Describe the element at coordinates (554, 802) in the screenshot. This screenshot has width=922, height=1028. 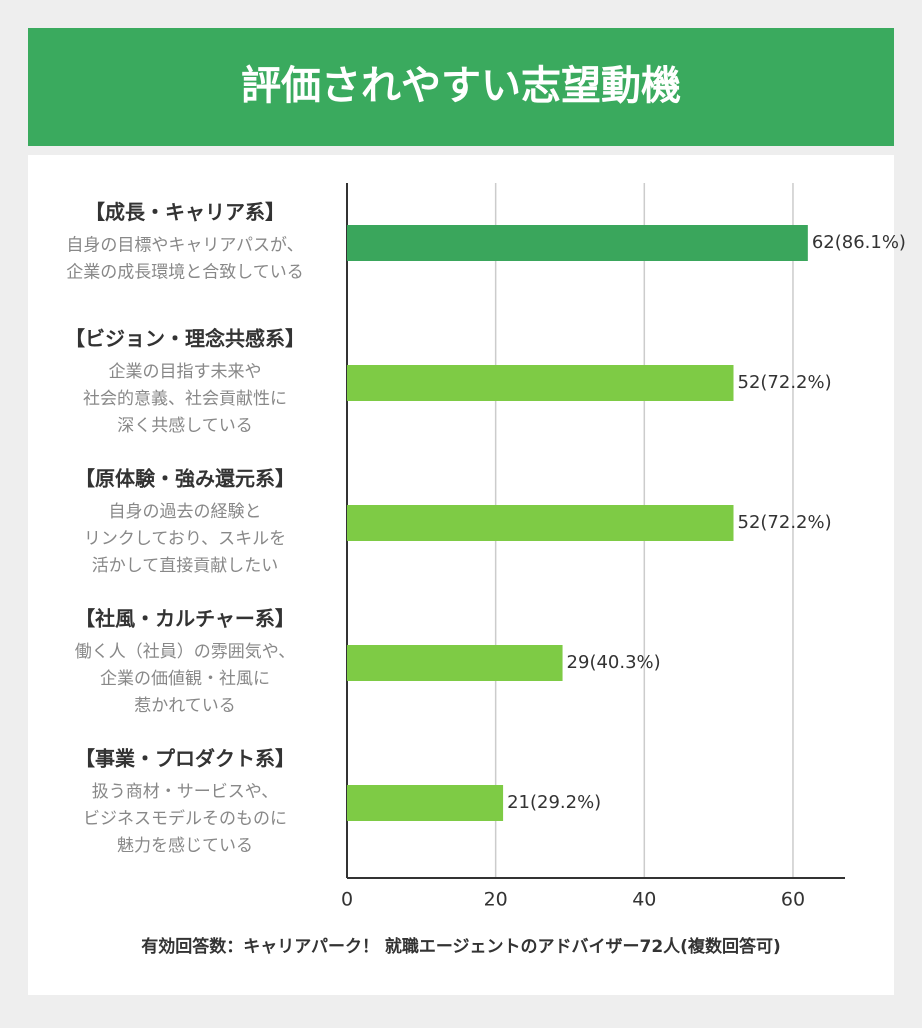
I see `value-label: 21(29.2%)` at that location.